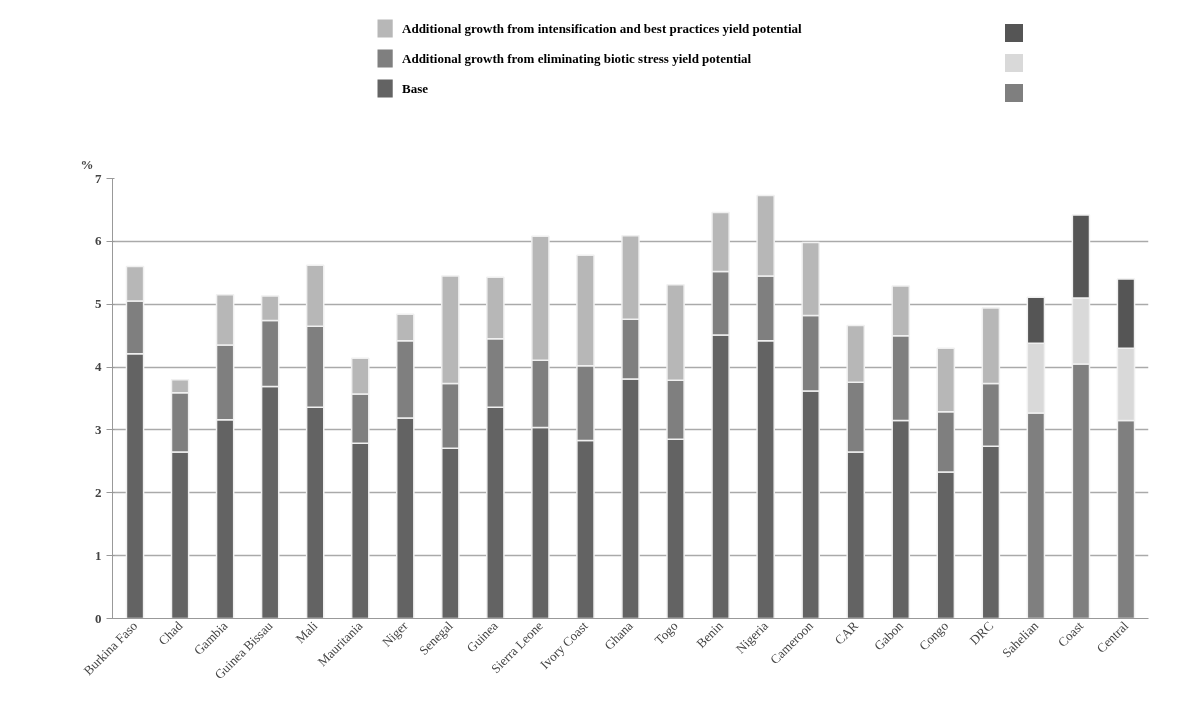  I want to click on x-tick-label: CAR, so click(846, 632).